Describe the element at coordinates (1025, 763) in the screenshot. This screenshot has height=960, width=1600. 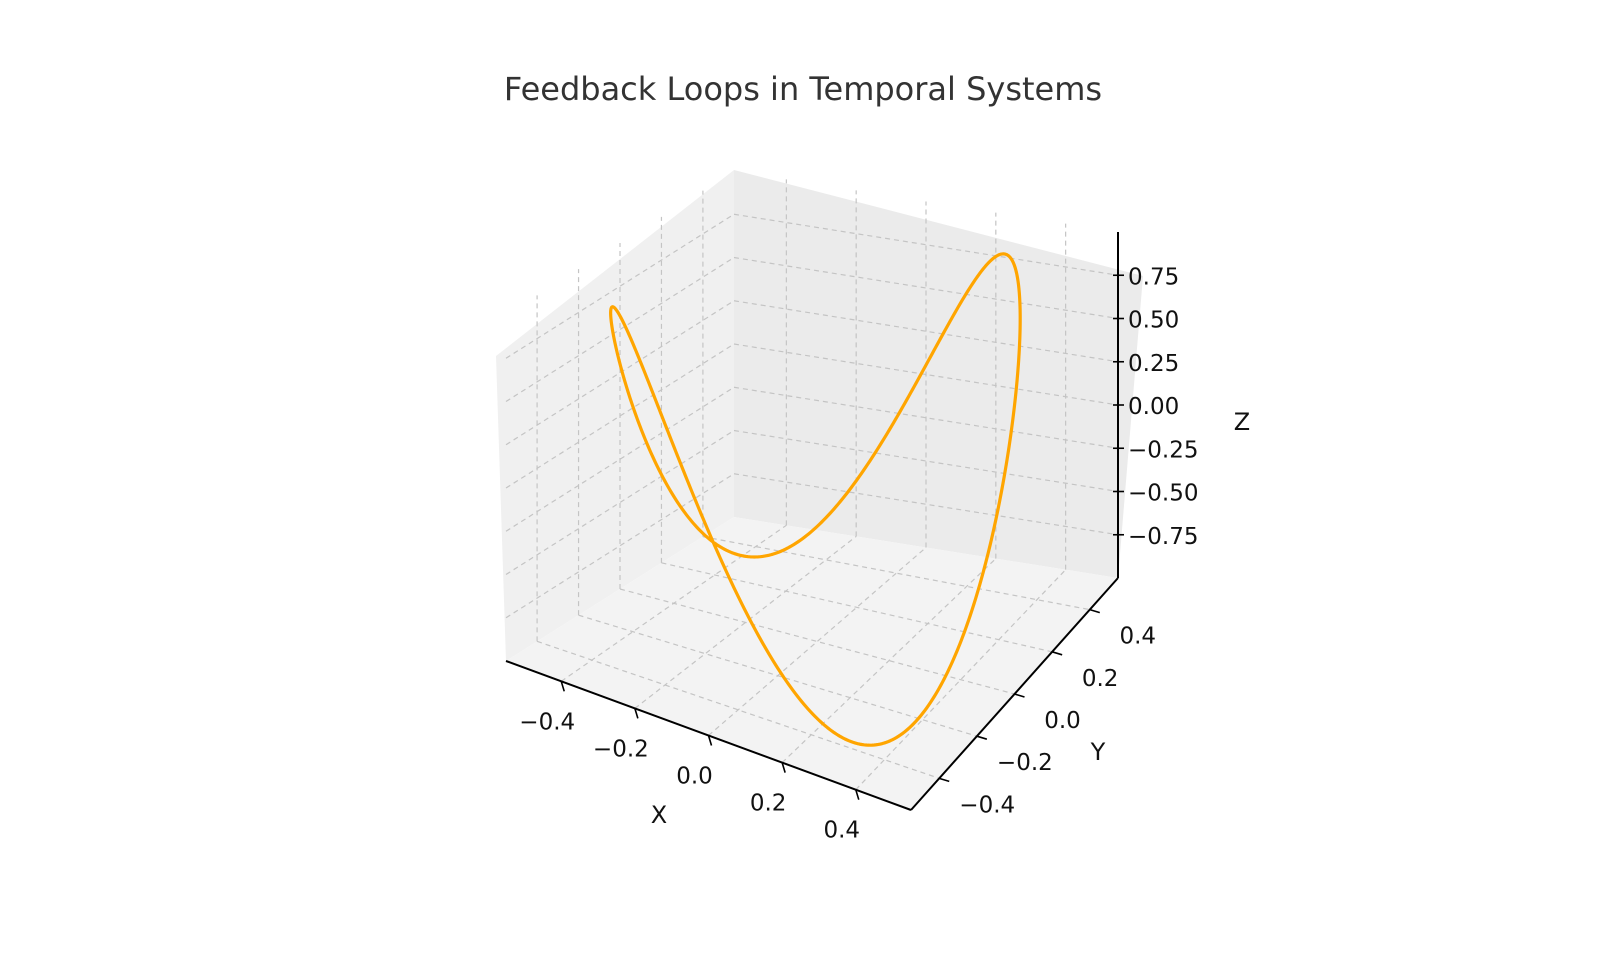
I see `y-tick-label: −0.2` at that location.